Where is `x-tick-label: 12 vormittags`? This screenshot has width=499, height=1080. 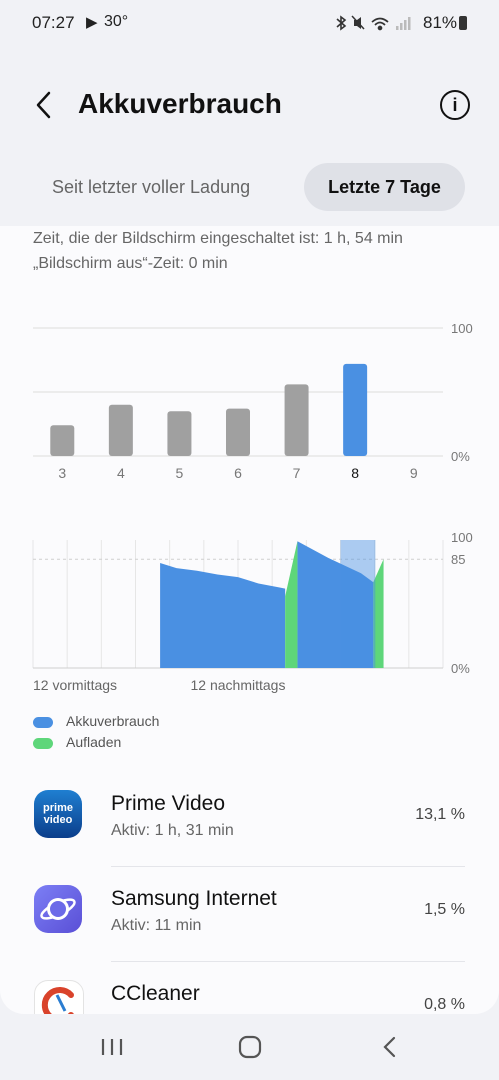
x-tick-label: 12 vormittags is located at coordinates (75, 685).